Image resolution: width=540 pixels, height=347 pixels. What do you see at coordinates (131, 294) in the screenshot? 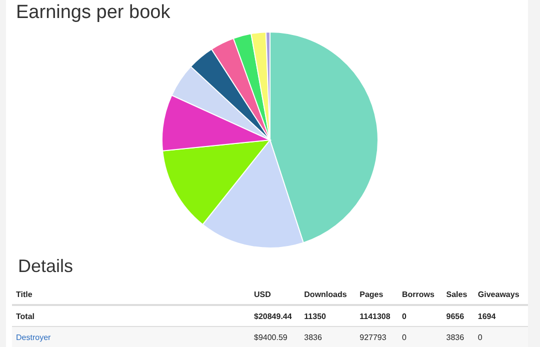
I see `text: Title` at bounding box center [131, 294].